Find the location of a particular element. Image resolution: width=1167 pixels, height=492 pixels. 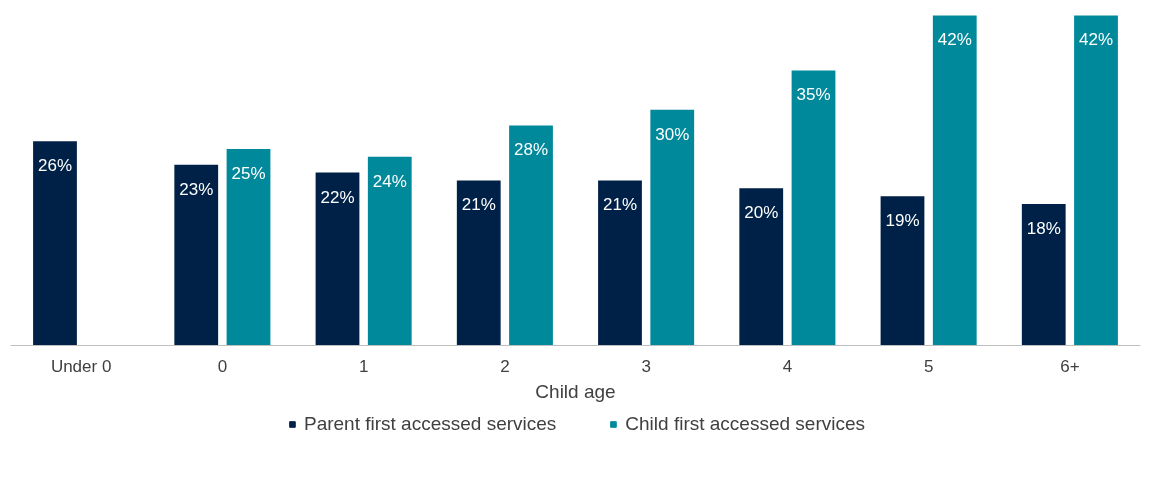

x-axis-title: Child age is located at coordinates (575, 391).